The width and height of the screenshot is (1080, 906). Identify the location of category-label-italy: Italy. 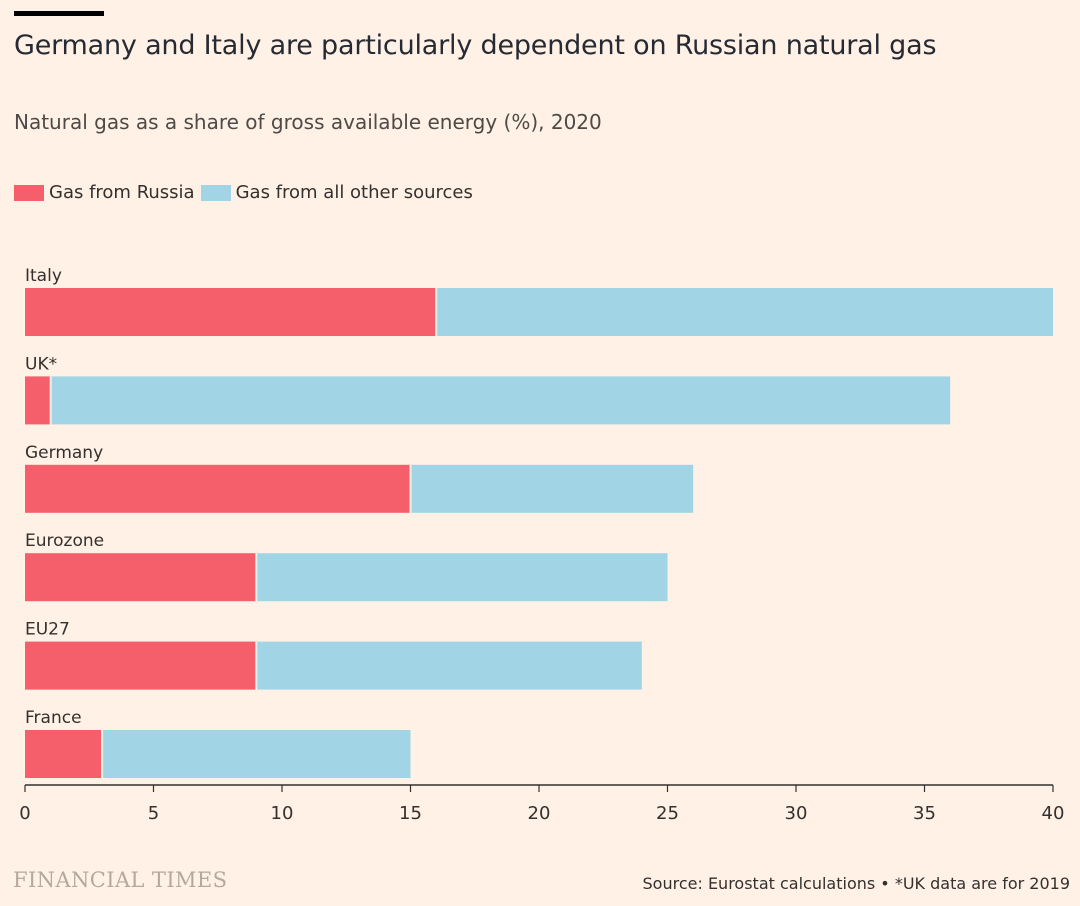
(43, 276).